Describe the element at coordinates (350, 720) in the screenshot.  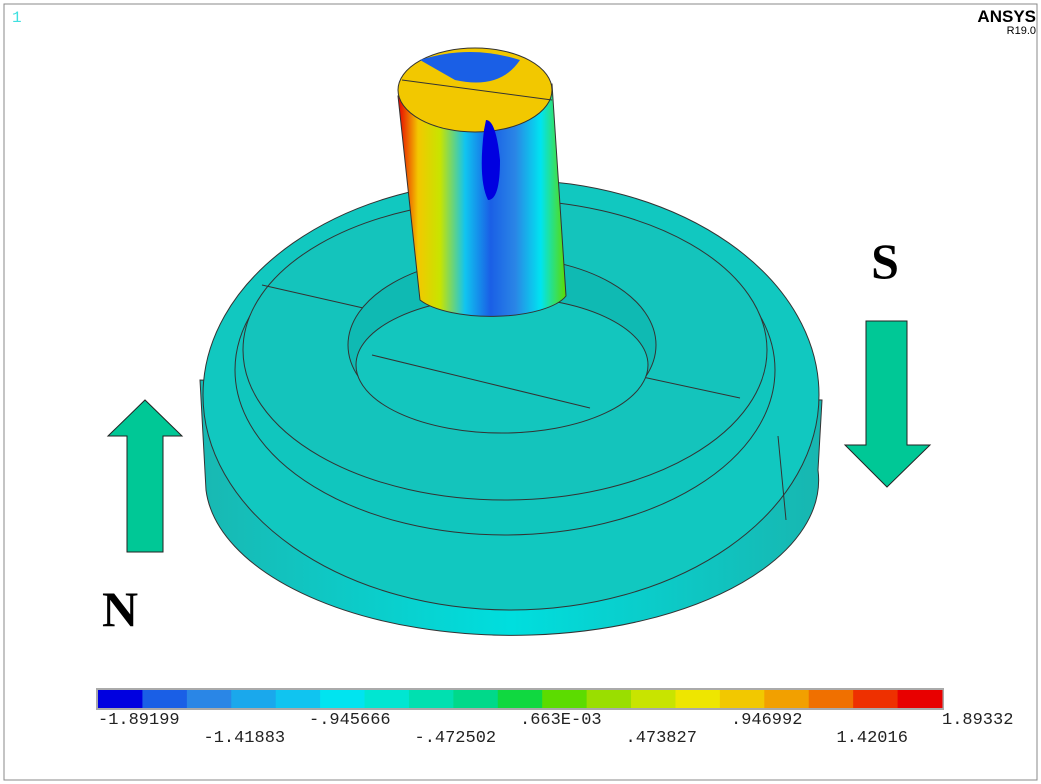
I see `legend-label: -.945666` at that location.